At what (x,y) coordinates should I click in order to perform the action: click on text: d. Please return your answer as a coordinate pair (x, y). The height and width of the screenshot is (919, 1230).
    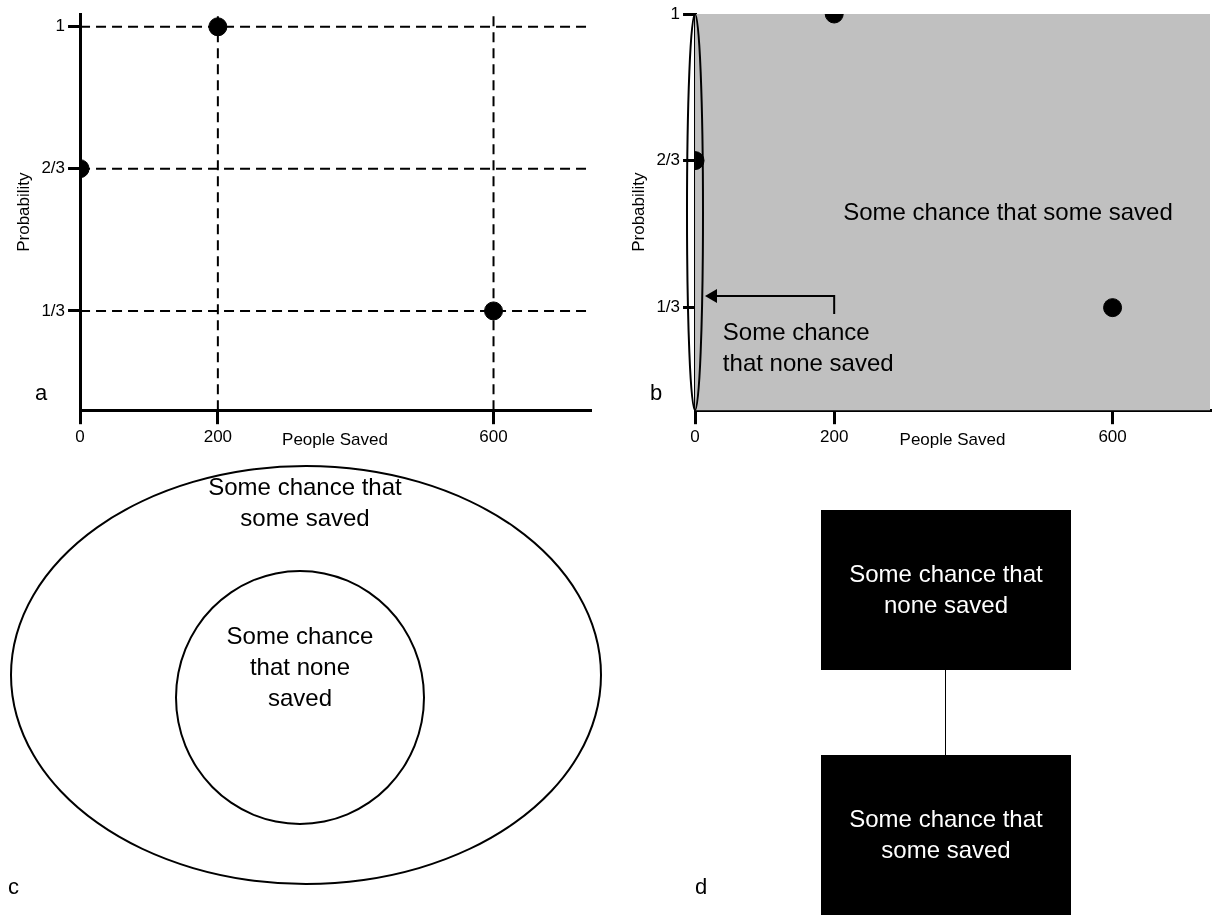
    Looking at the image, I should click on (701, 887).